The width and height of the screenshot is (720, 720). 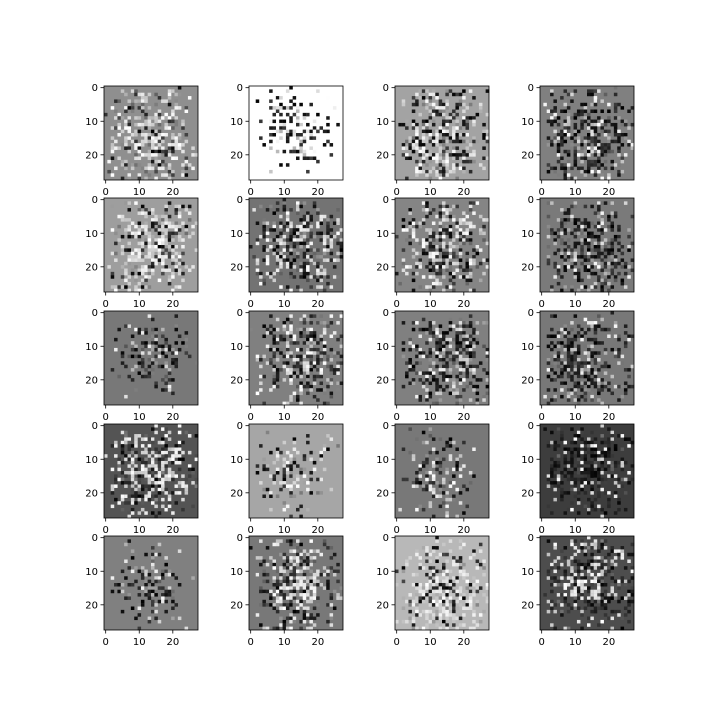 What do you see at coordinates (575, 192) in the screenshot?
I see `x-tick-label: 10` at bounding box center [575, 192].